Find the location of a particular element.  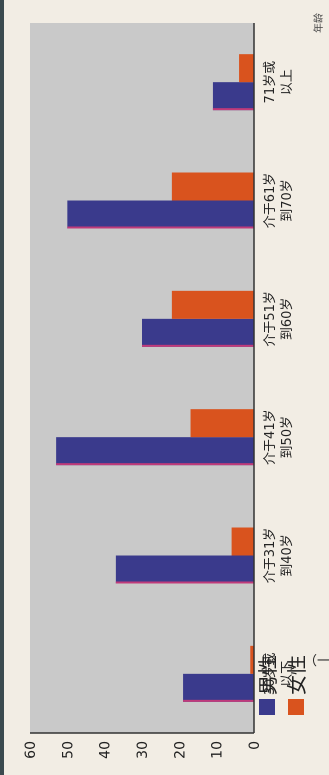

legend: 男性 女性 is located at coordinates (282, 685).